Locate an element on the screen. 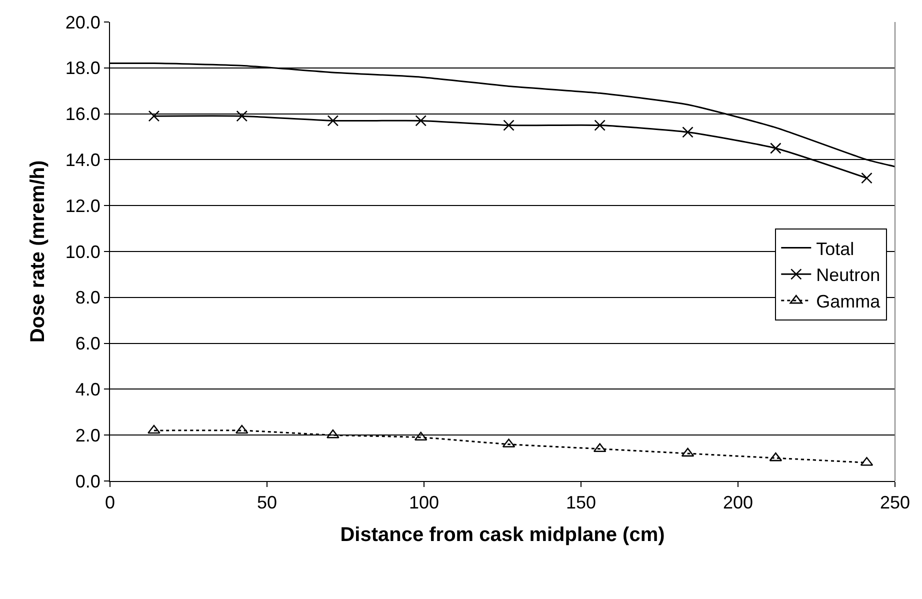  x-tick-label: 250 is located at coordinates (895, 502).